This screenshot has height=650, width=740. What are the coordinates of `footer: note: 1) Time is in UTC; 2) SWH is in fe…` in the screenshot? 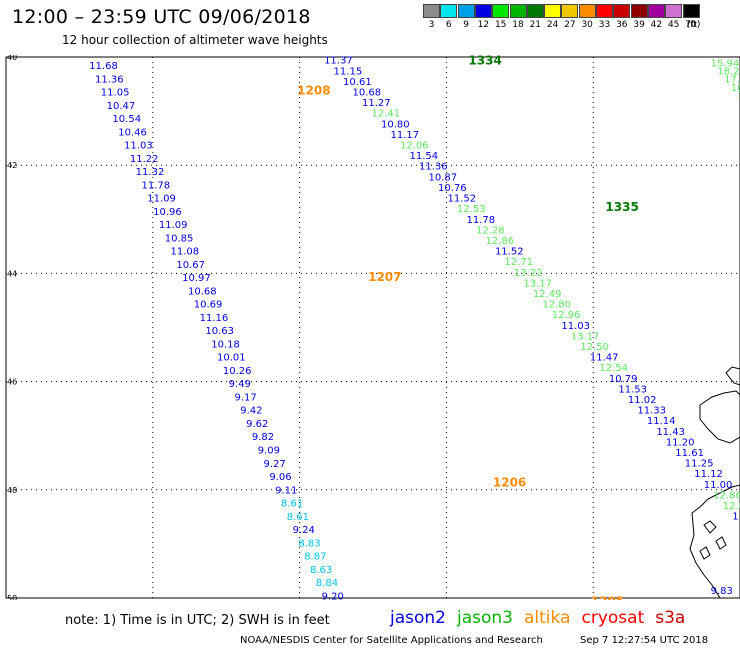 It's located at (370, 625).